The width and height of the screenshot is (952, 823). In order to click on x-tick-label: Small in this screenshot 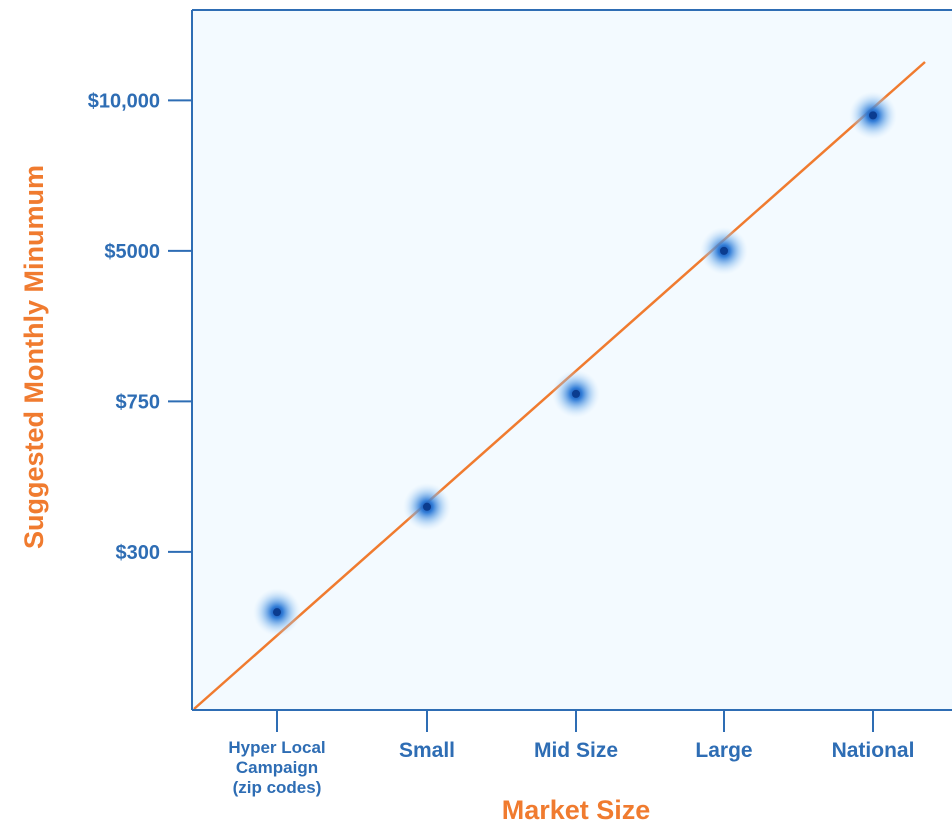, I will do `click(427, 750)`.